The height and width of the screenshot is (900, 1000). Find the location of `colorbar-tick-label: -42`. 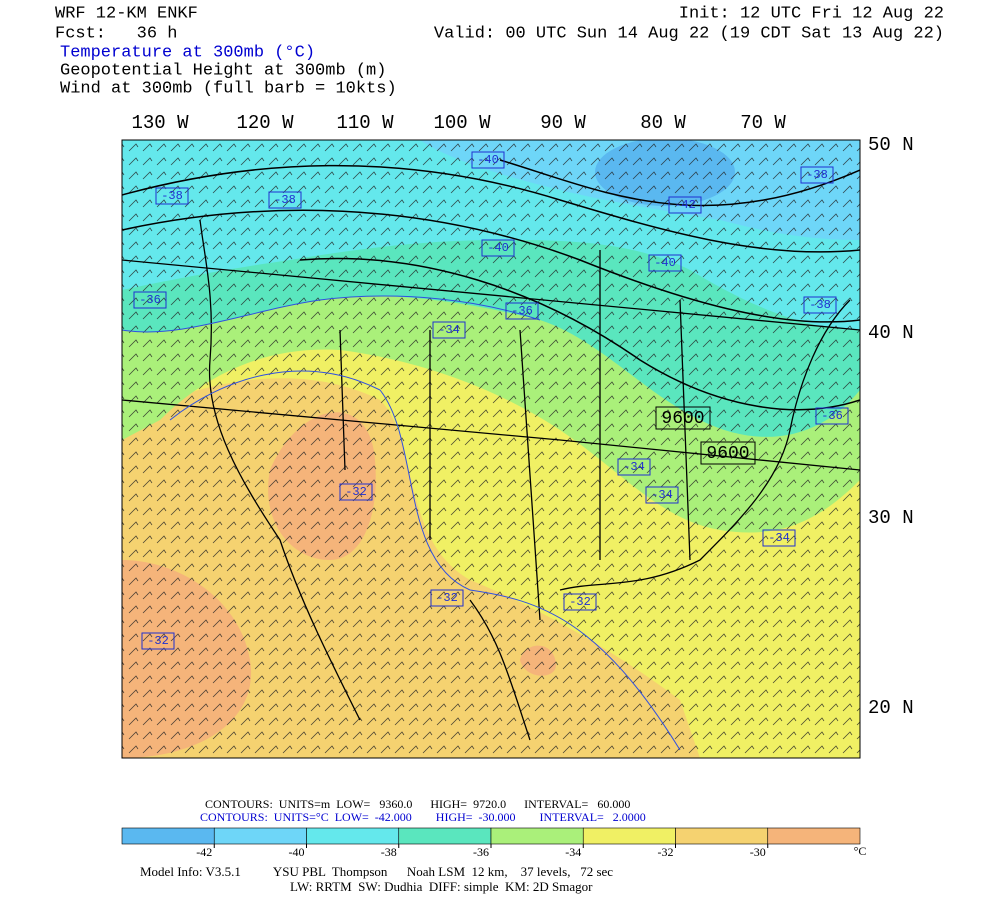

colorbar-tick-label: -42 is located at coordinates (204, 852).